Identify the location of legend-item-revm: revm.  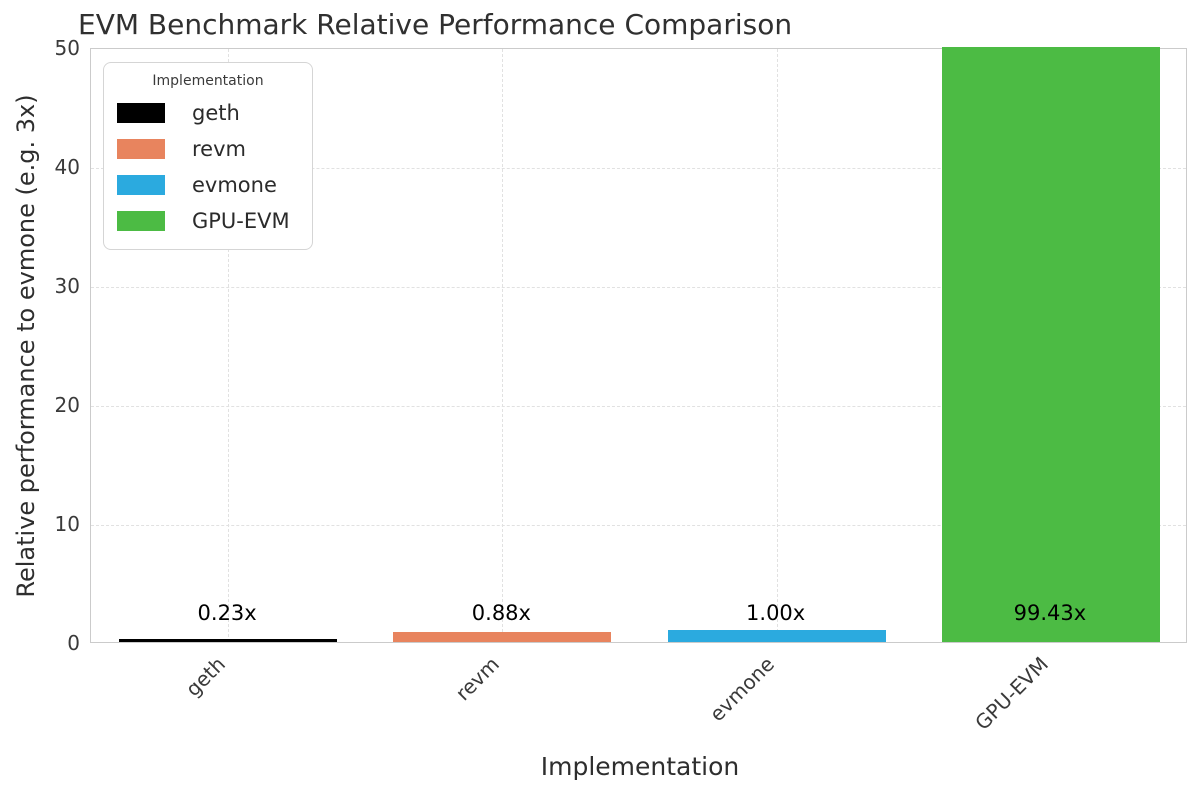
(208, 149).